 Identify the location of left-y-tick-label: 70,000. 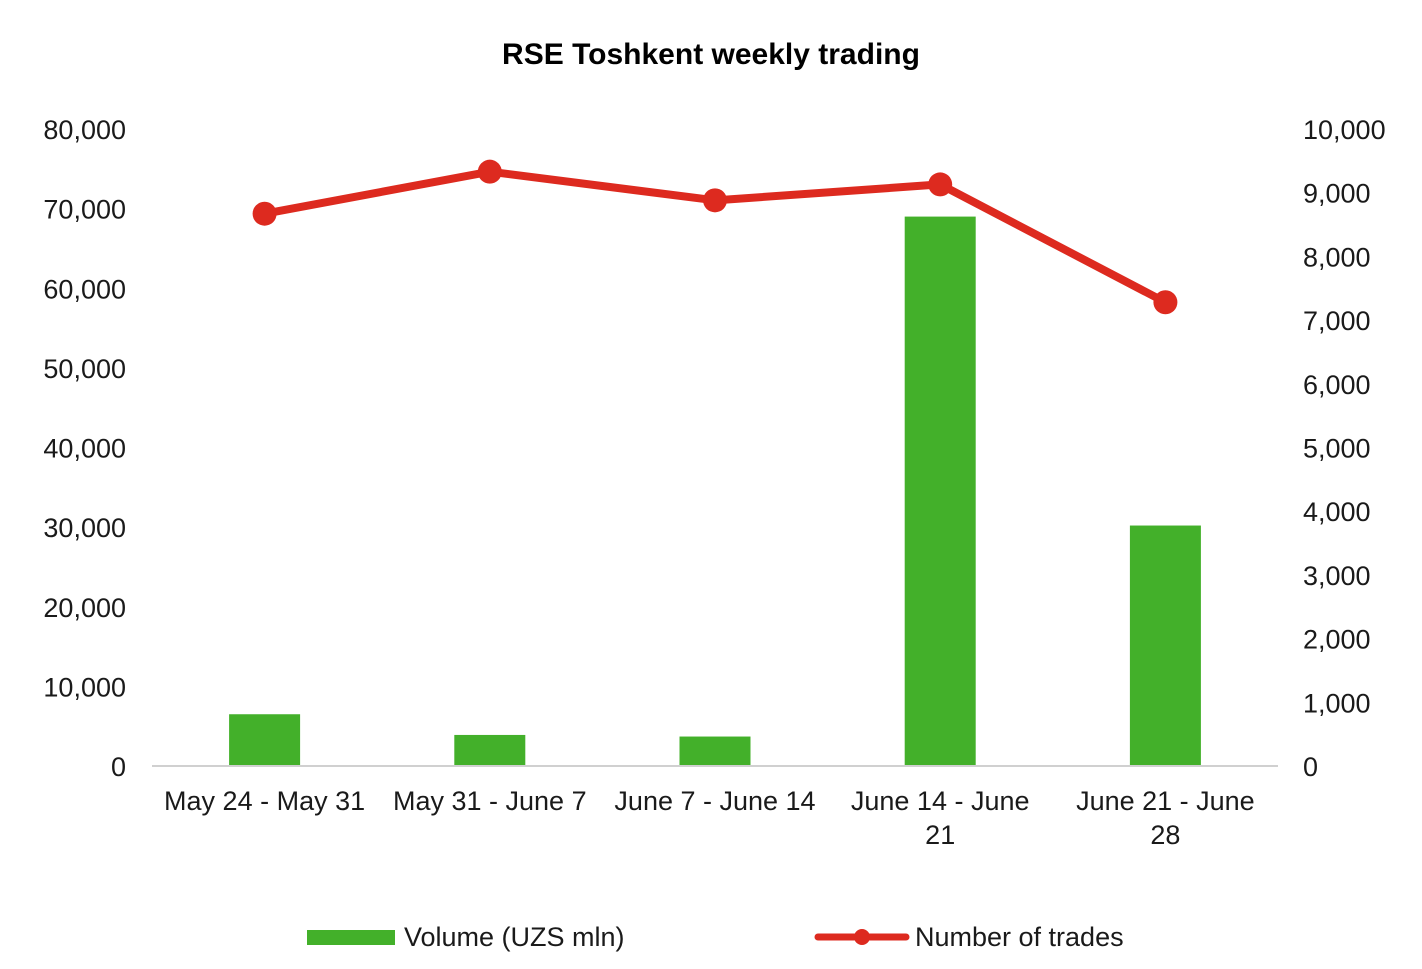
(84, 210).